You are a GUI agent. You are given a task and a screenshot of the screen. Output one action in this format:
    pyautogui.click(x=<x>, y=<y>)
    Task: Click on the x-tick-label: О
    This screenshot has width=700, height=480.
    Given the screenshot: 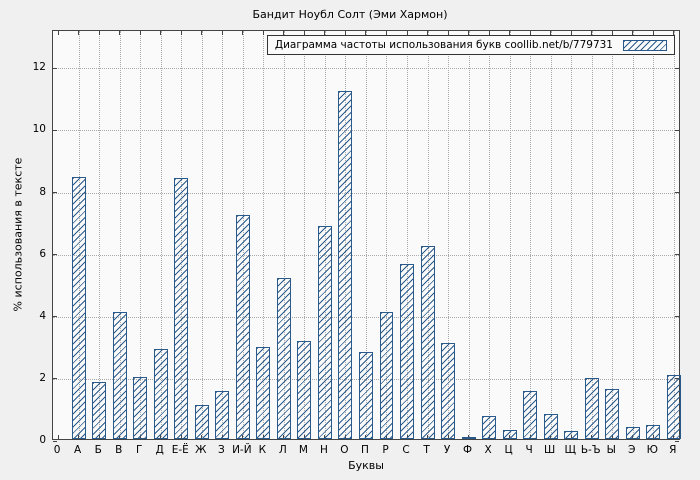 What is the action you would take?
    pyautogui.click(x=344, y=450)
    